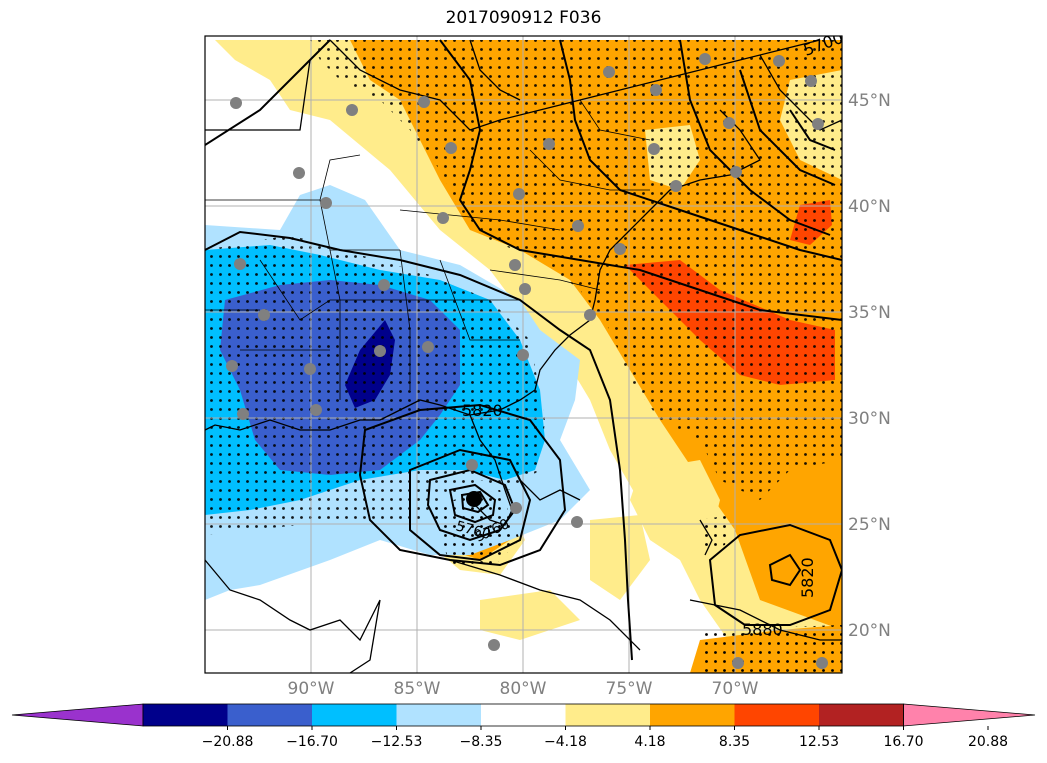 The width and height of the screenshot is (1047, 763). Describe the element at coordinates (869, 631) in the screenshot. I see `lat-label: 20°N` at that location.